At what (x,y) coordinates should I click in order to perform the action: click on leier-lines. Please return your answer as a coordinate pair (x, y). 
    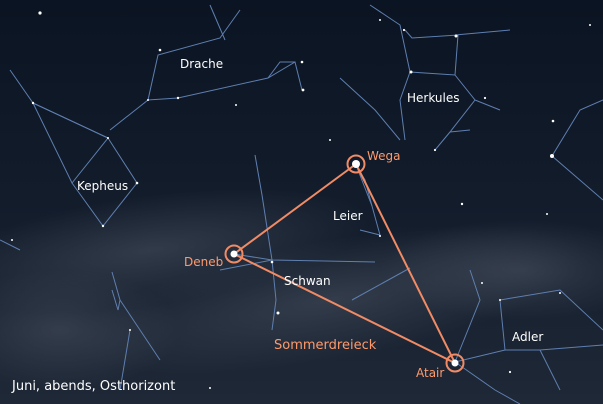
    Looking at the image, I should click on (368, 200).